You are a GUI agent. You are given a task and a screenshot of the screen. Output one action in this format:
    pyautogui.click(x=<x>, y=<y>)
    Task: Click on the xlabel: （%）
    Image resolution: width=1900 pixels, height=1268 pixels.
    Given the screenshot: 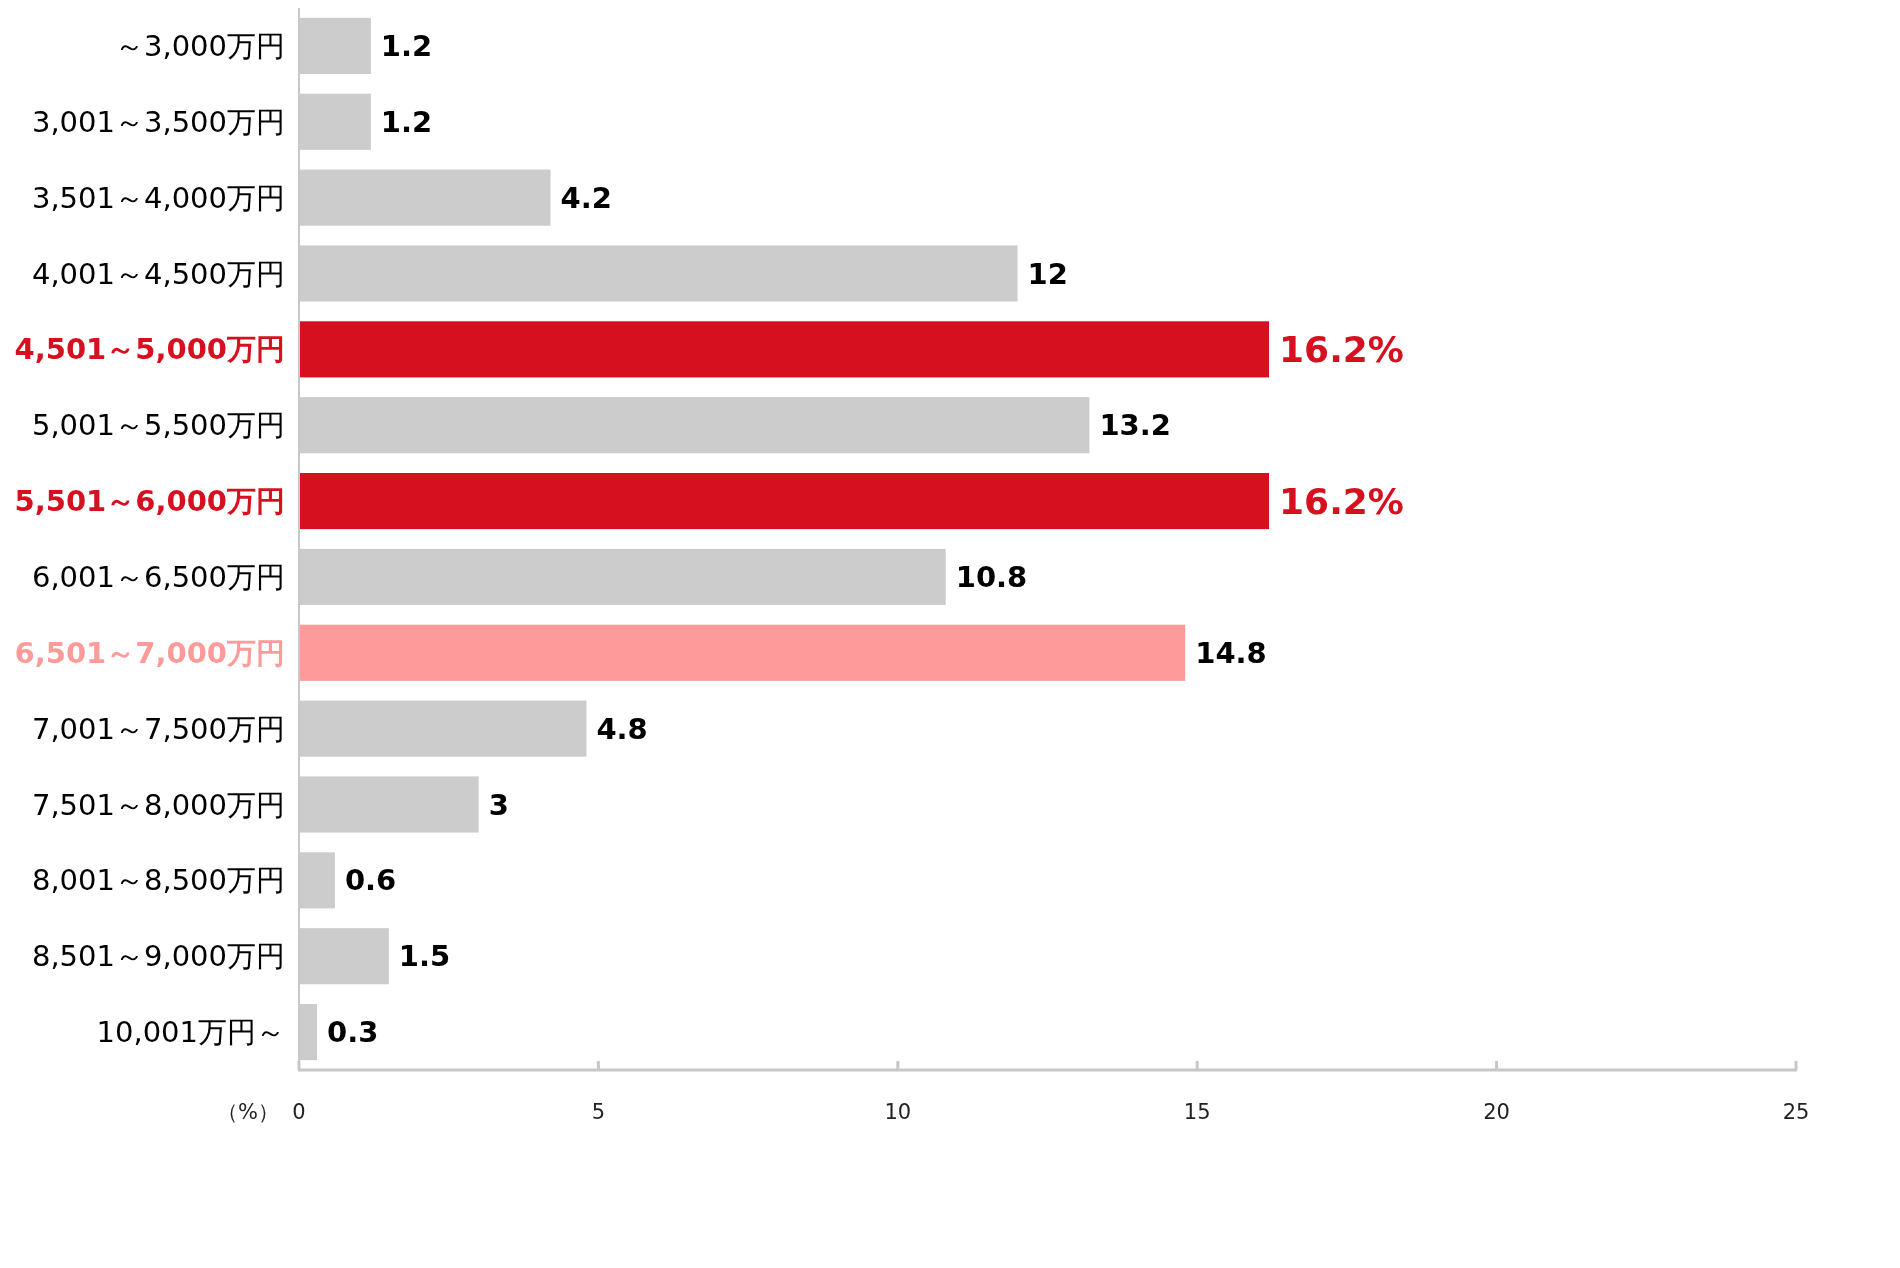 What is the action you would take?
    pyautogui.click(x=248, y=1112)
    